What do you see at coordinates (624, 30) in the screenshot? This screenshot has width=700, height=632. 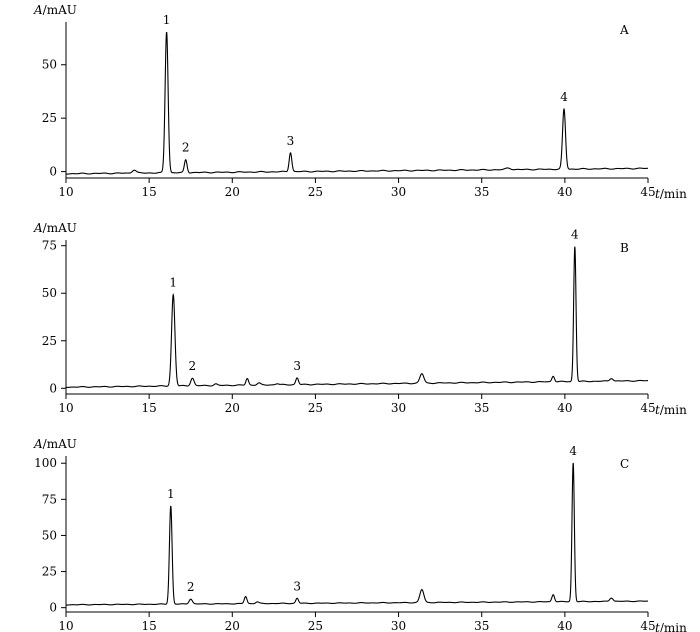 I see `panel-label: A` at bounding box center [624, 30].